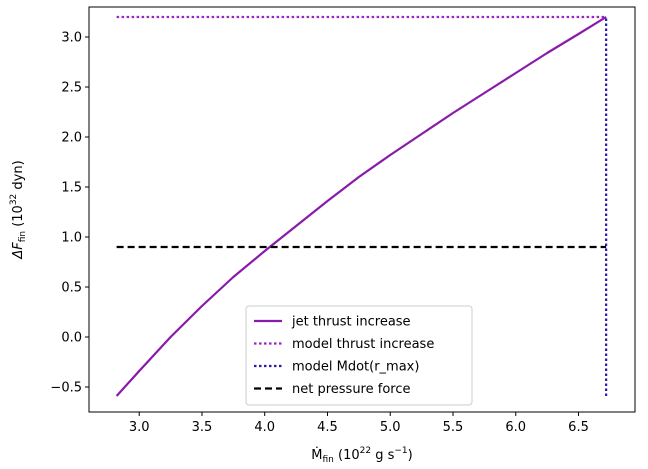 The height and width of the screenshot is (469, 648). I want to click on x-tick-label: 4.0, so click(264, 427).